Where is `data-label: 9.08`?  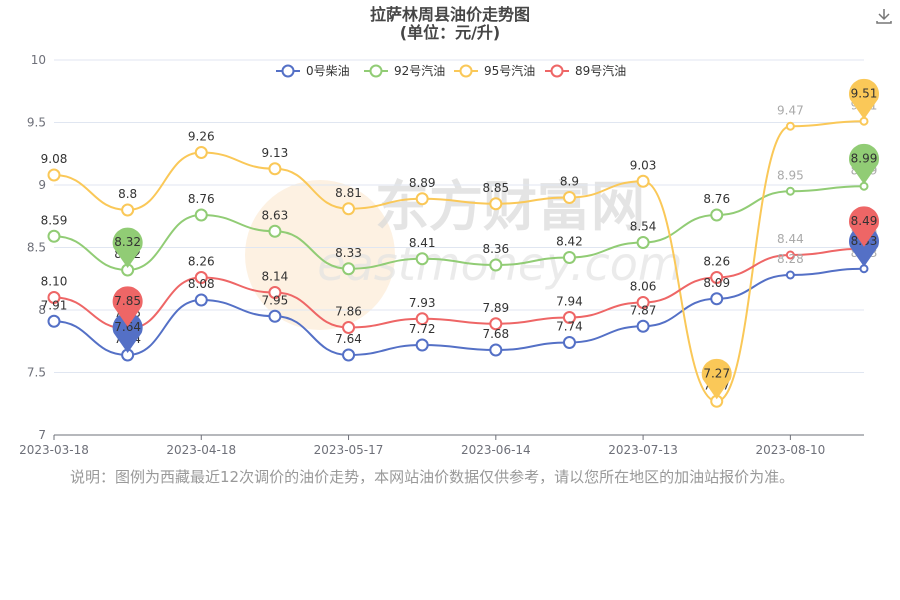
data-label: 9.08 is located at coordinates (54, 159).